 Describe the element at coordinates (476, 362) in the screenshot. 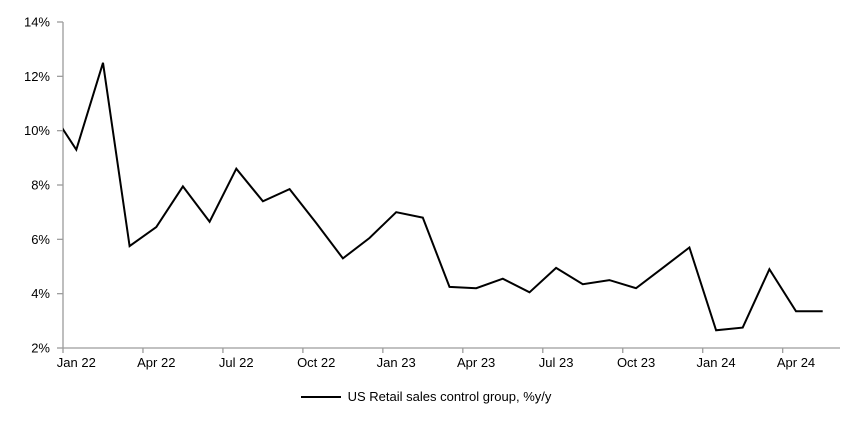

I see `x-tick-label: Apr 23` at that location.